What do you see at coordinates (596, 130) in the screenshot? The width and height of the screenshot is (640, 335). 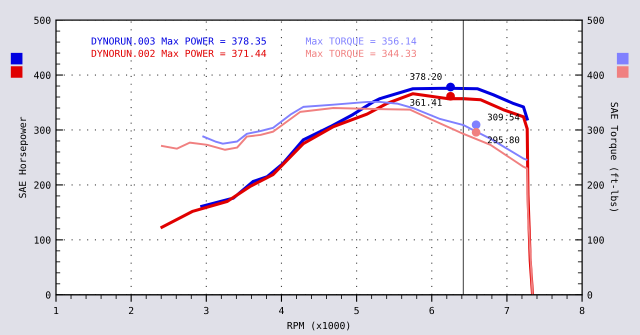 I see `y2-tick-label: 300` at bounding box center [596, 130].